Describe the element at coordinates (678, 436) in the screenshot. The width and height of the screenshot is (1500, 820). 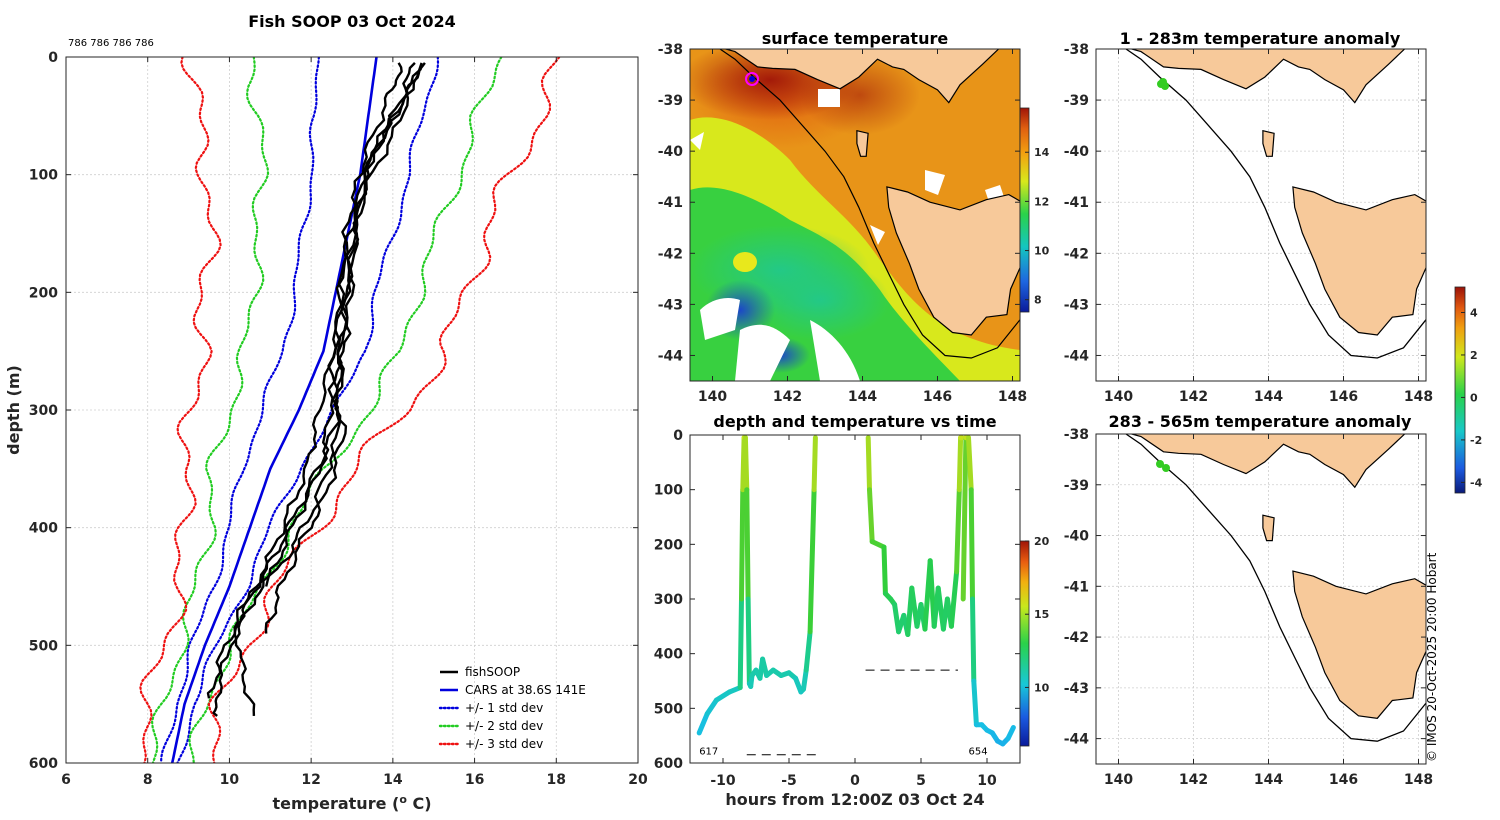
I see `depth-time-y-tick-label: 0` at that location.